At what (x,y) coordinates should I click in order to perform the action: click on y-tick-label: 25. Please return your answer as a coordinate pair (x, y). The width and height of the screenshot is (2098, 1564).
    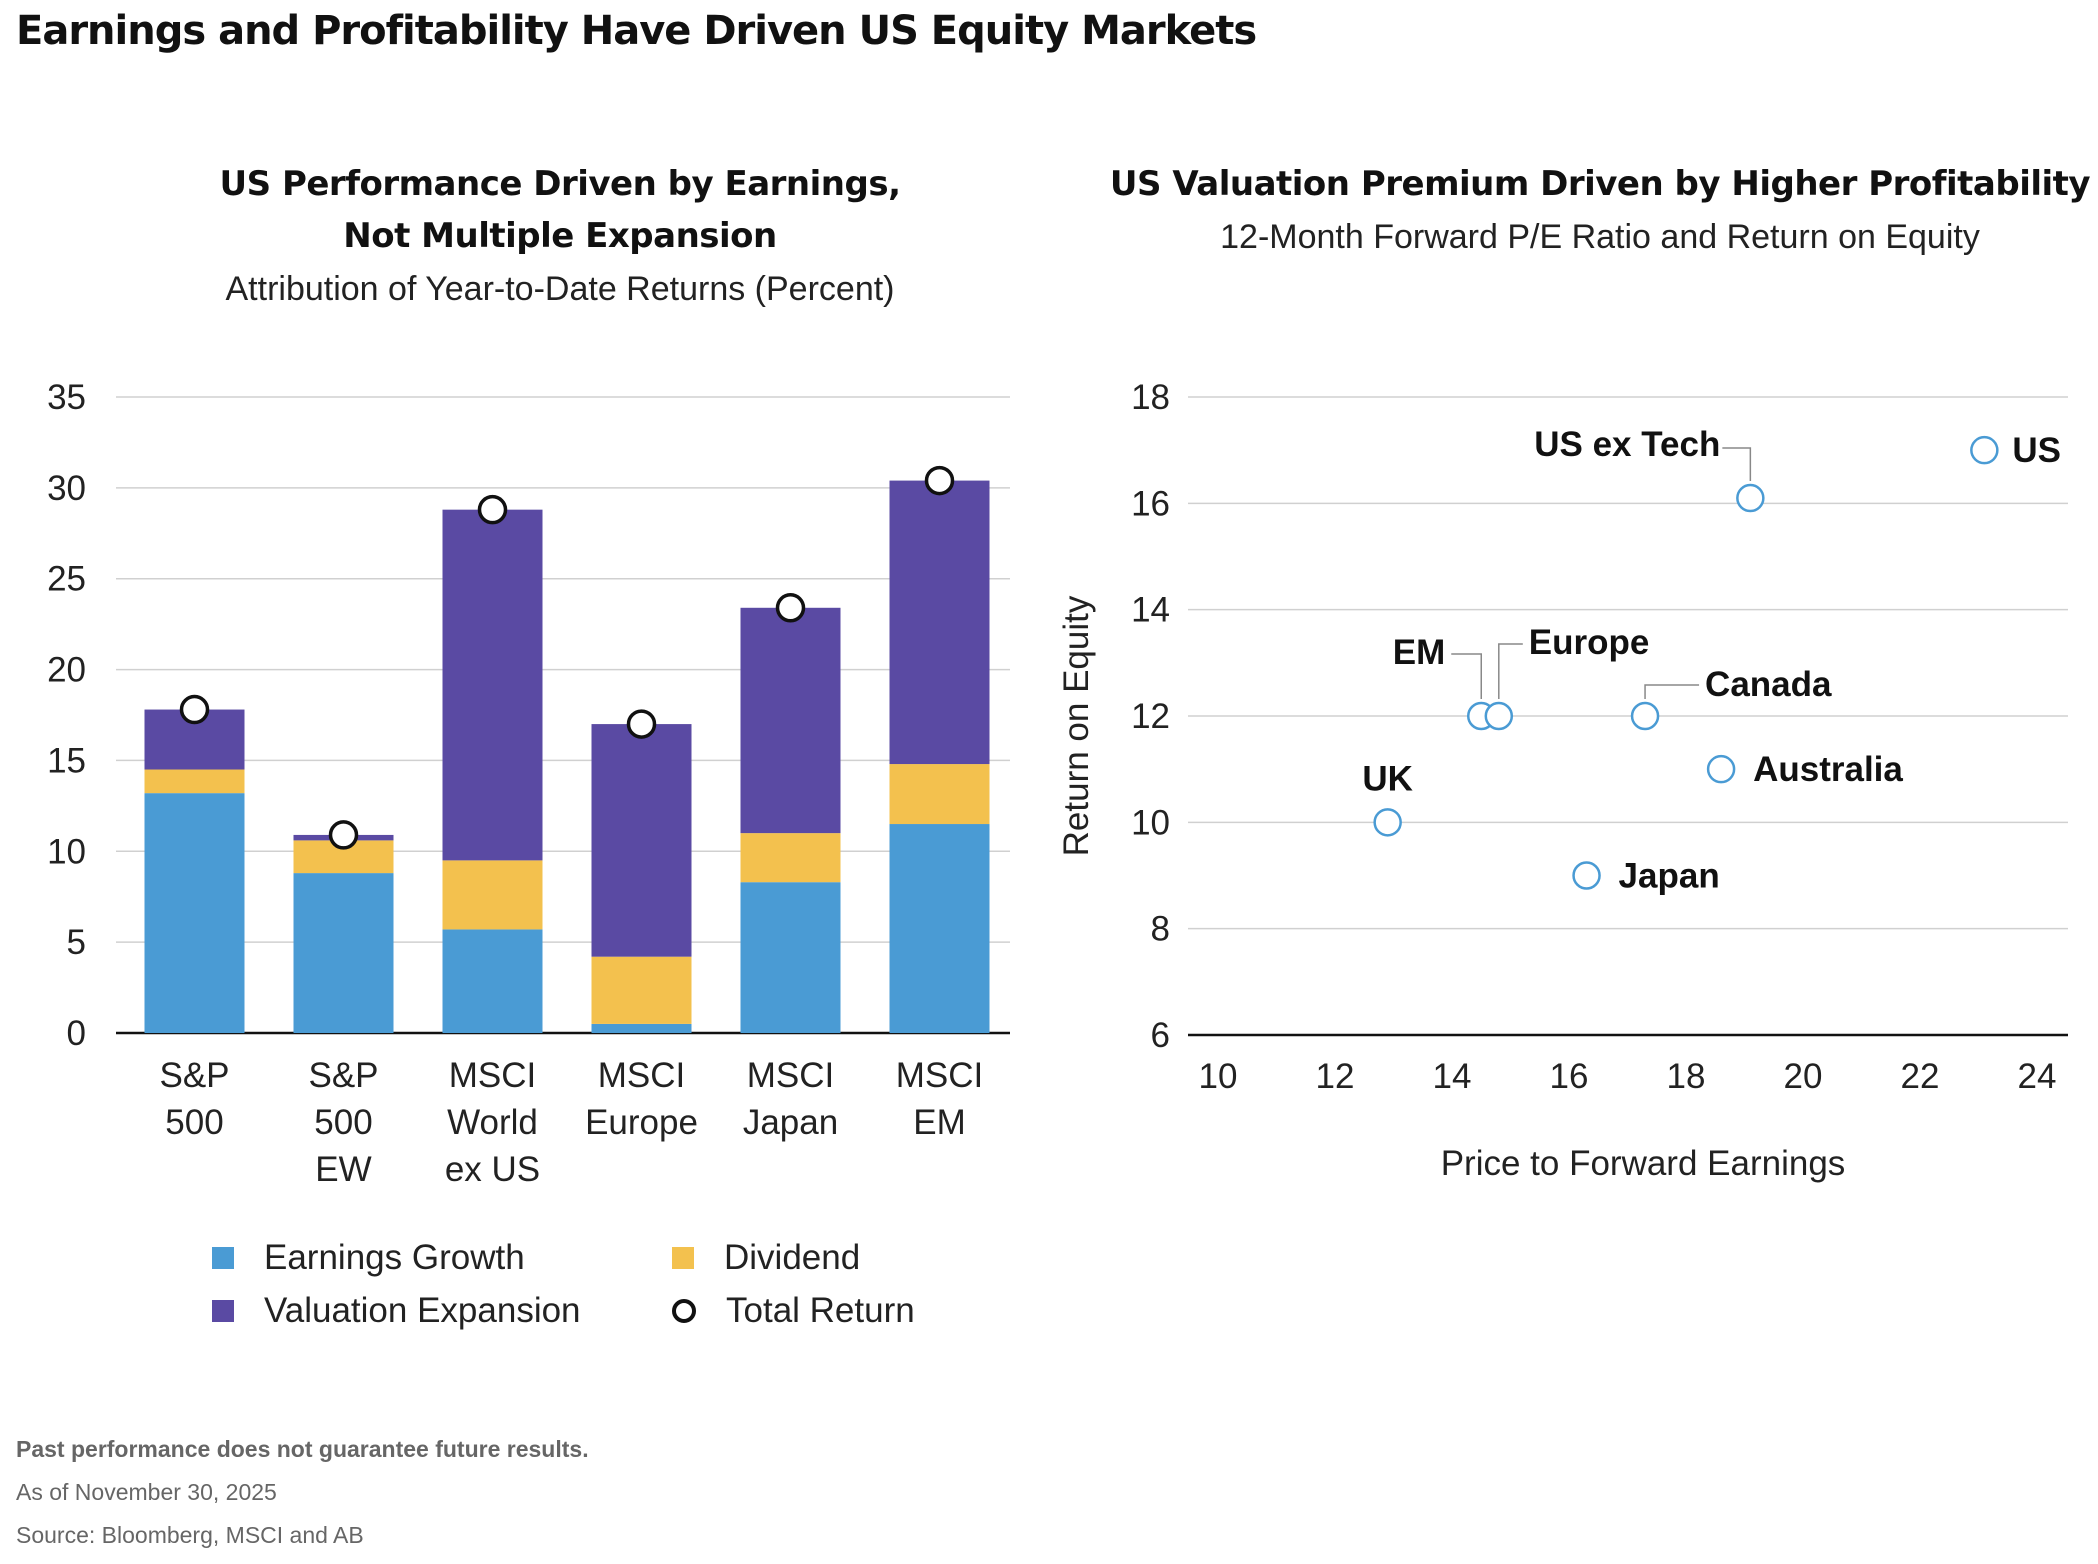
    Looking at the image, I should click on (66, 579).